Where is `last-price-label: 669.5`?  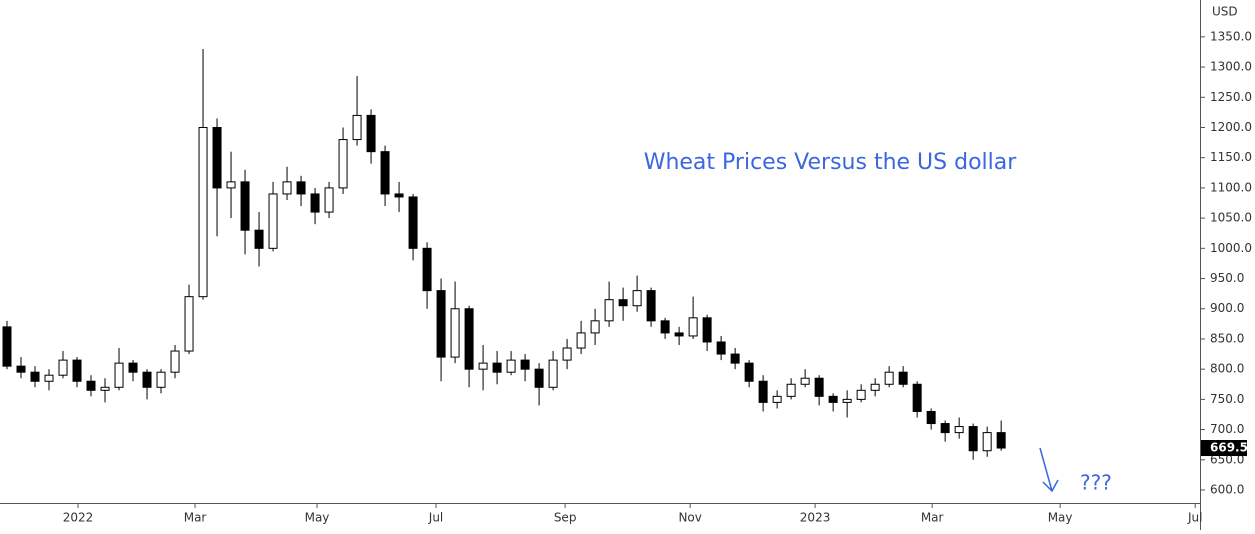
last-price-label: 669.5 is located at coordinates (1229, 448).